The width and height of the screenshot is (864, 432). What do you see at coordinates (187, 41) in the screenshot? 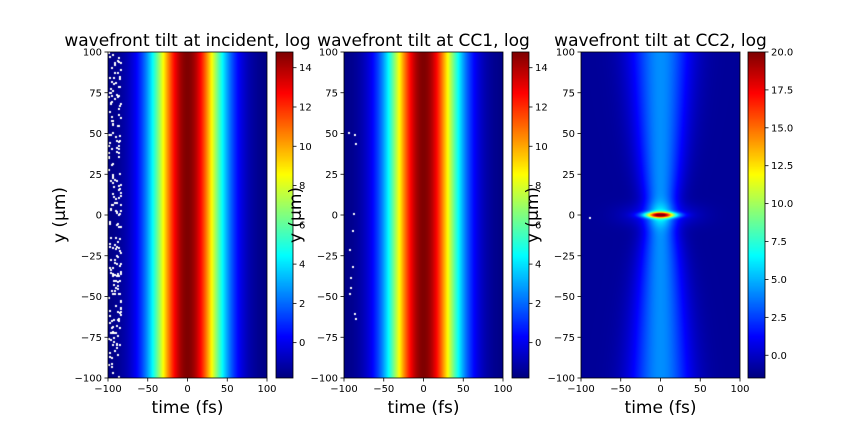
I see `chart-title: wavefront tilt at incident, log` at bounding box center [187, 41].